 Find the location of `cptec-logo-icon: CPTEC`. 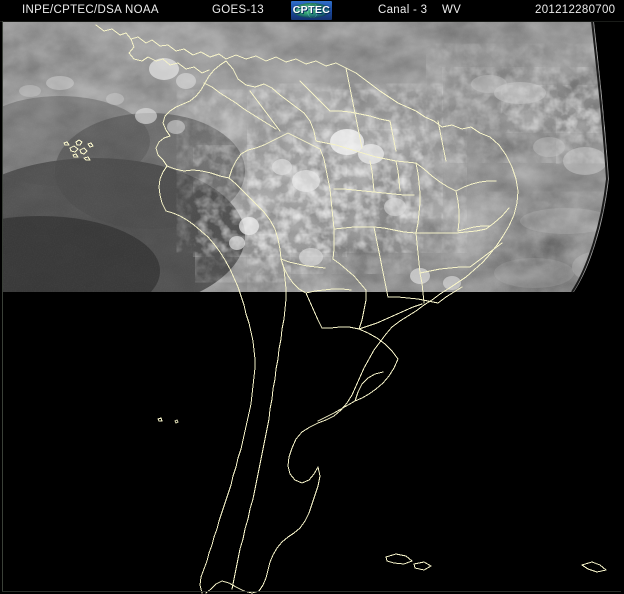

cptec-logo-icon: CPTEC is located at coordinates (311, 10).